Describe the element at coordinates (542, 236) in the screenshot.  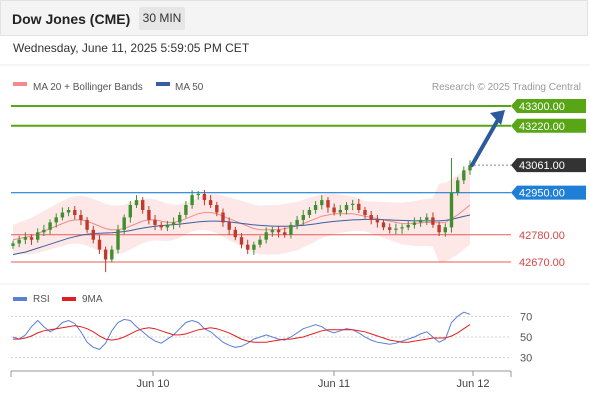
I see `support-level-42780-label: 42780.00` at that location.